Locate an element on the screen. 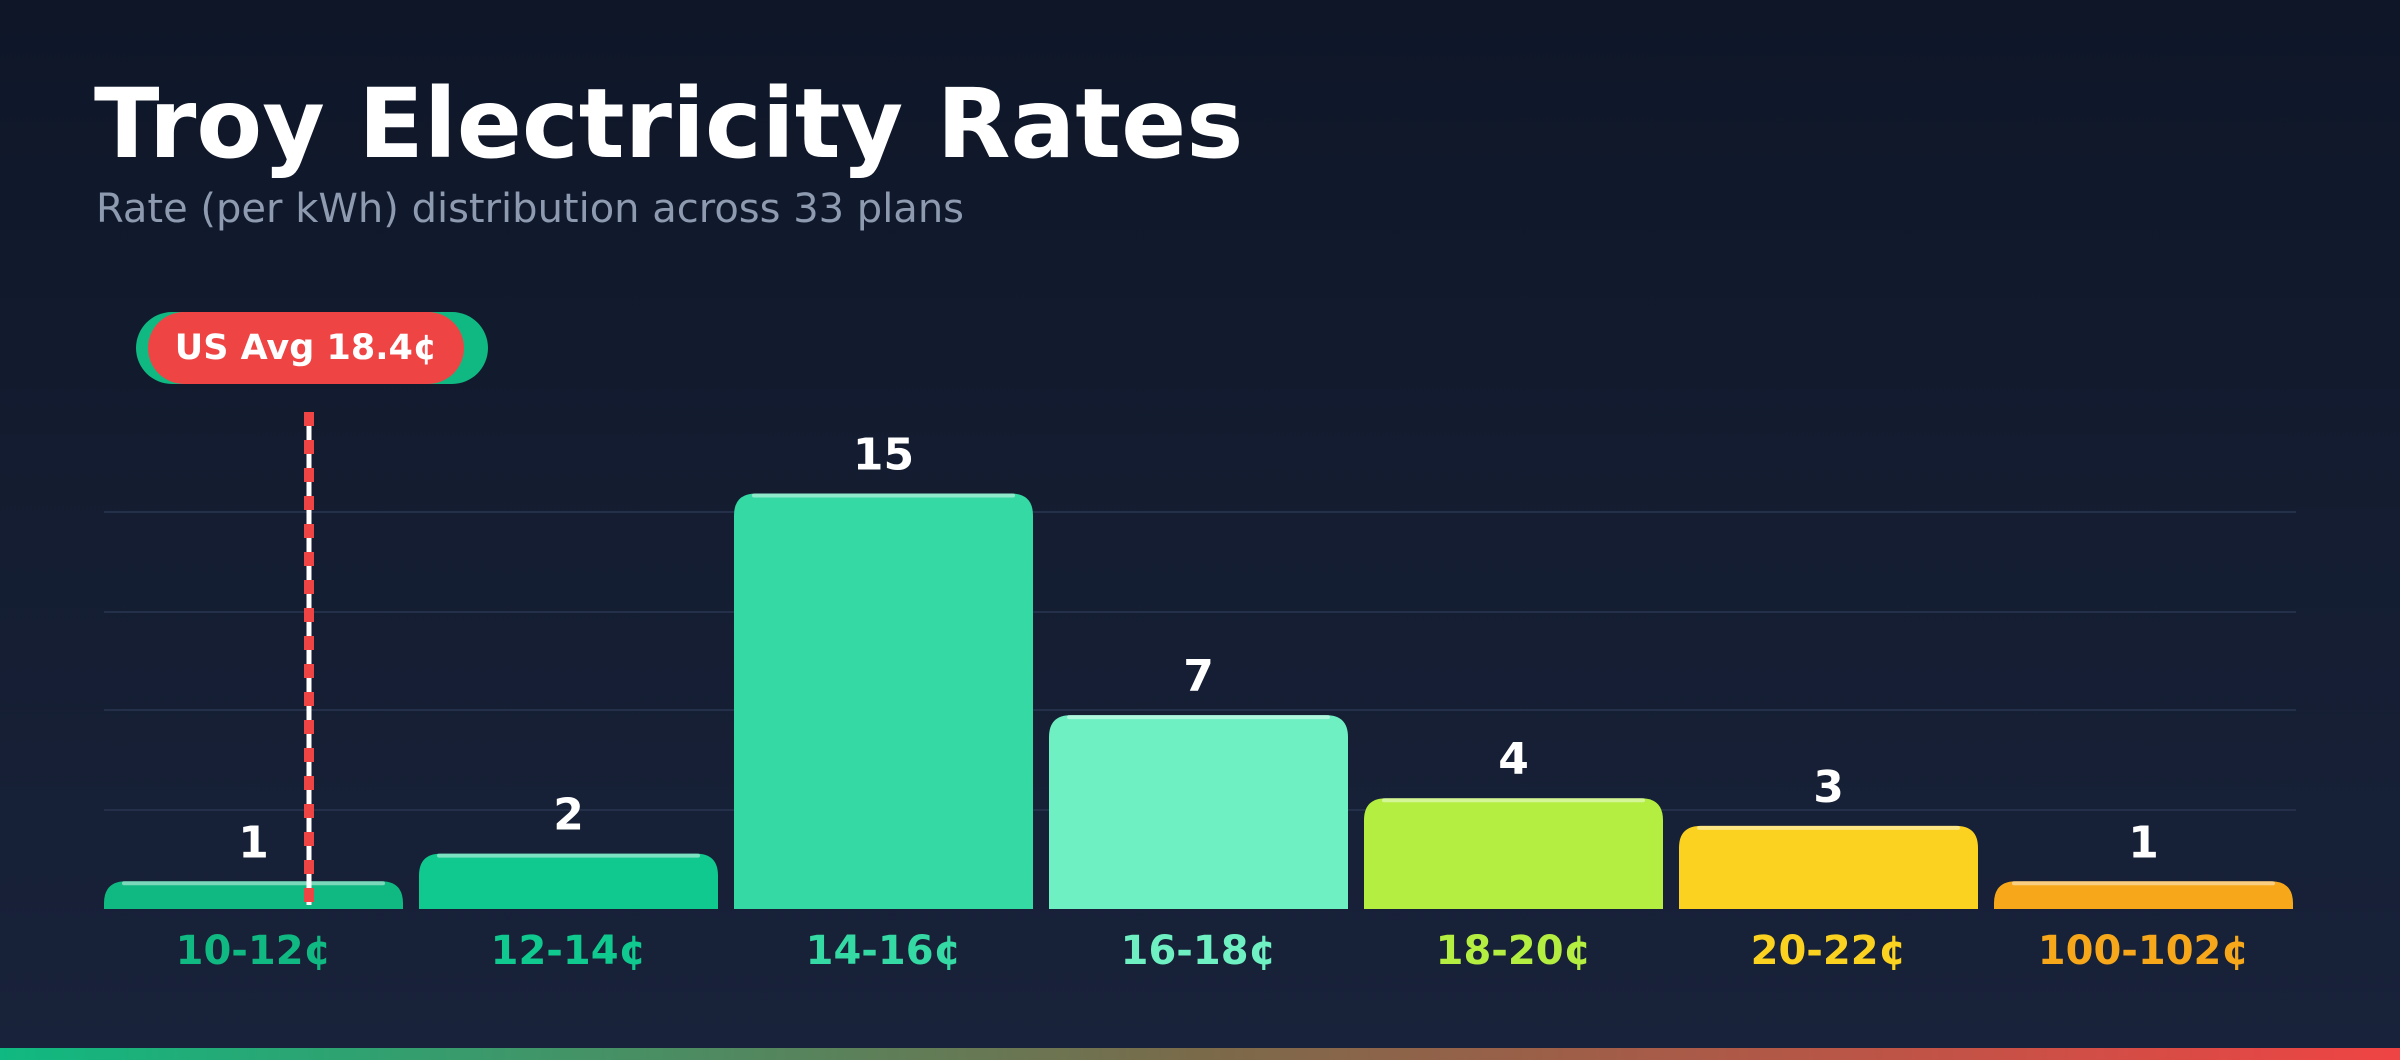  us-average-label: US Avg 18.4¢ is located at coordinates (306, 348).